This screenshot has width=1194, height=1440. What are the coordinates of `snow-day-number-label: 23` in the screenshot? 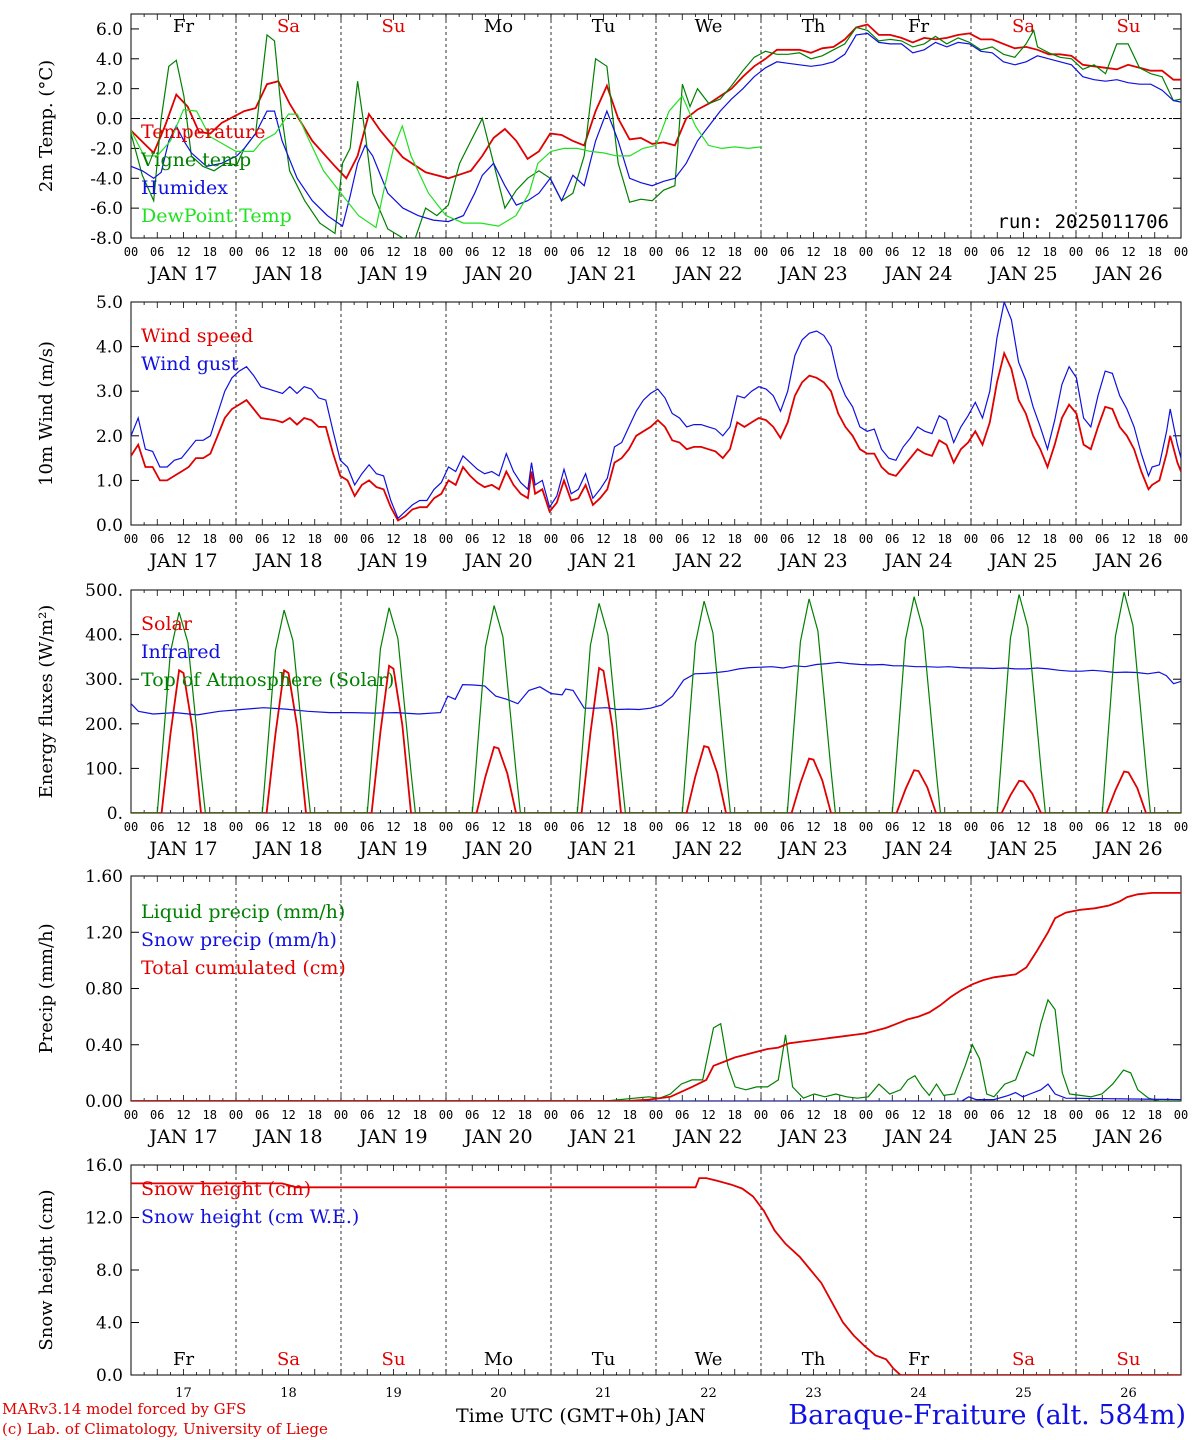 It's located at (813, 1393).